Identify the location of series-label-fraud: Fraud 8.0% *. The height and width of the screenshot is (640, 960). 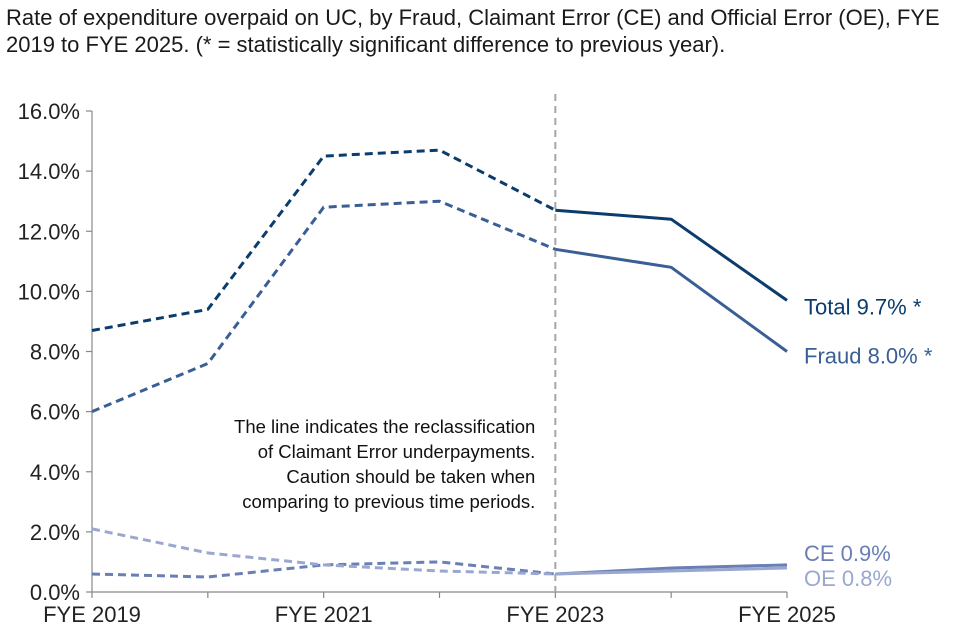
(868, 356).